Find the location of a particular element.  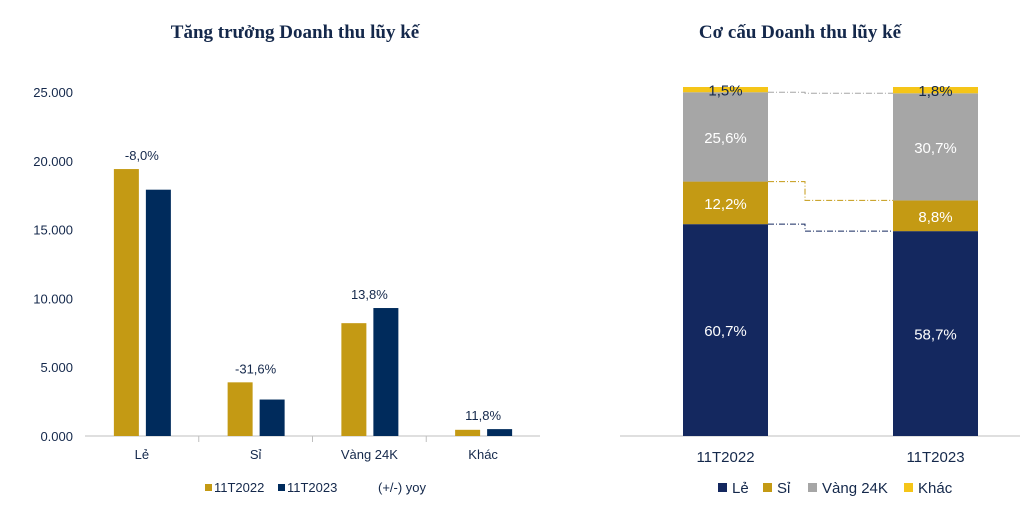

yoy-label: -31,6% is located at coordinates (256, 368).